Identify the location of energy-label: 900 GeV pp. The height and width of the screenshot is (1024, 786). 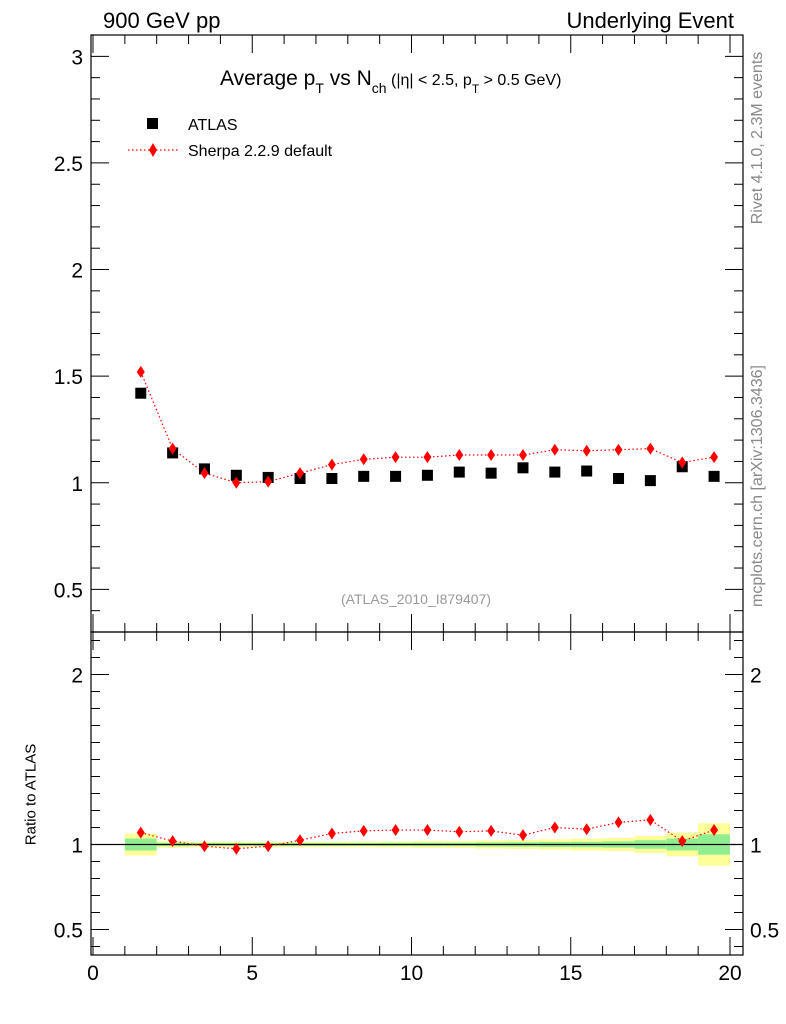
(162, 20).